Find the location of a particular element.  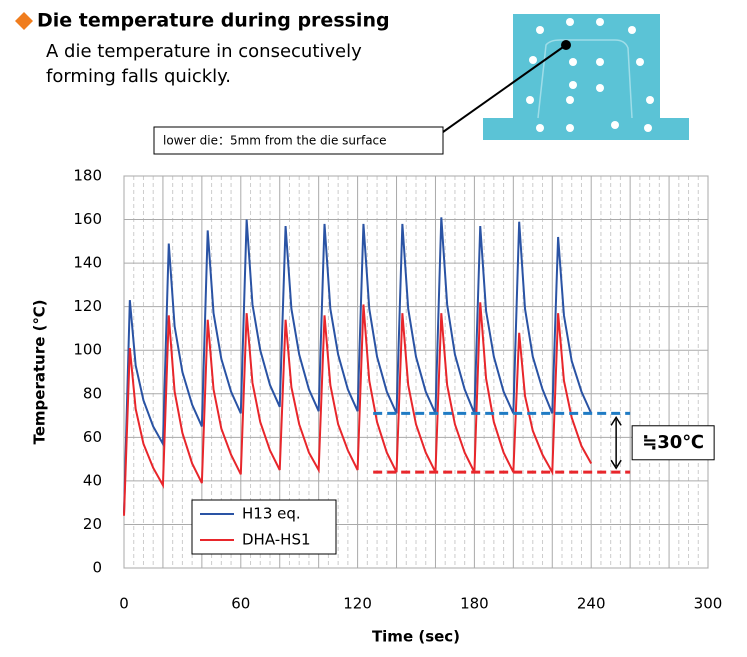

die-illustration is located at coordinates (565, 77).